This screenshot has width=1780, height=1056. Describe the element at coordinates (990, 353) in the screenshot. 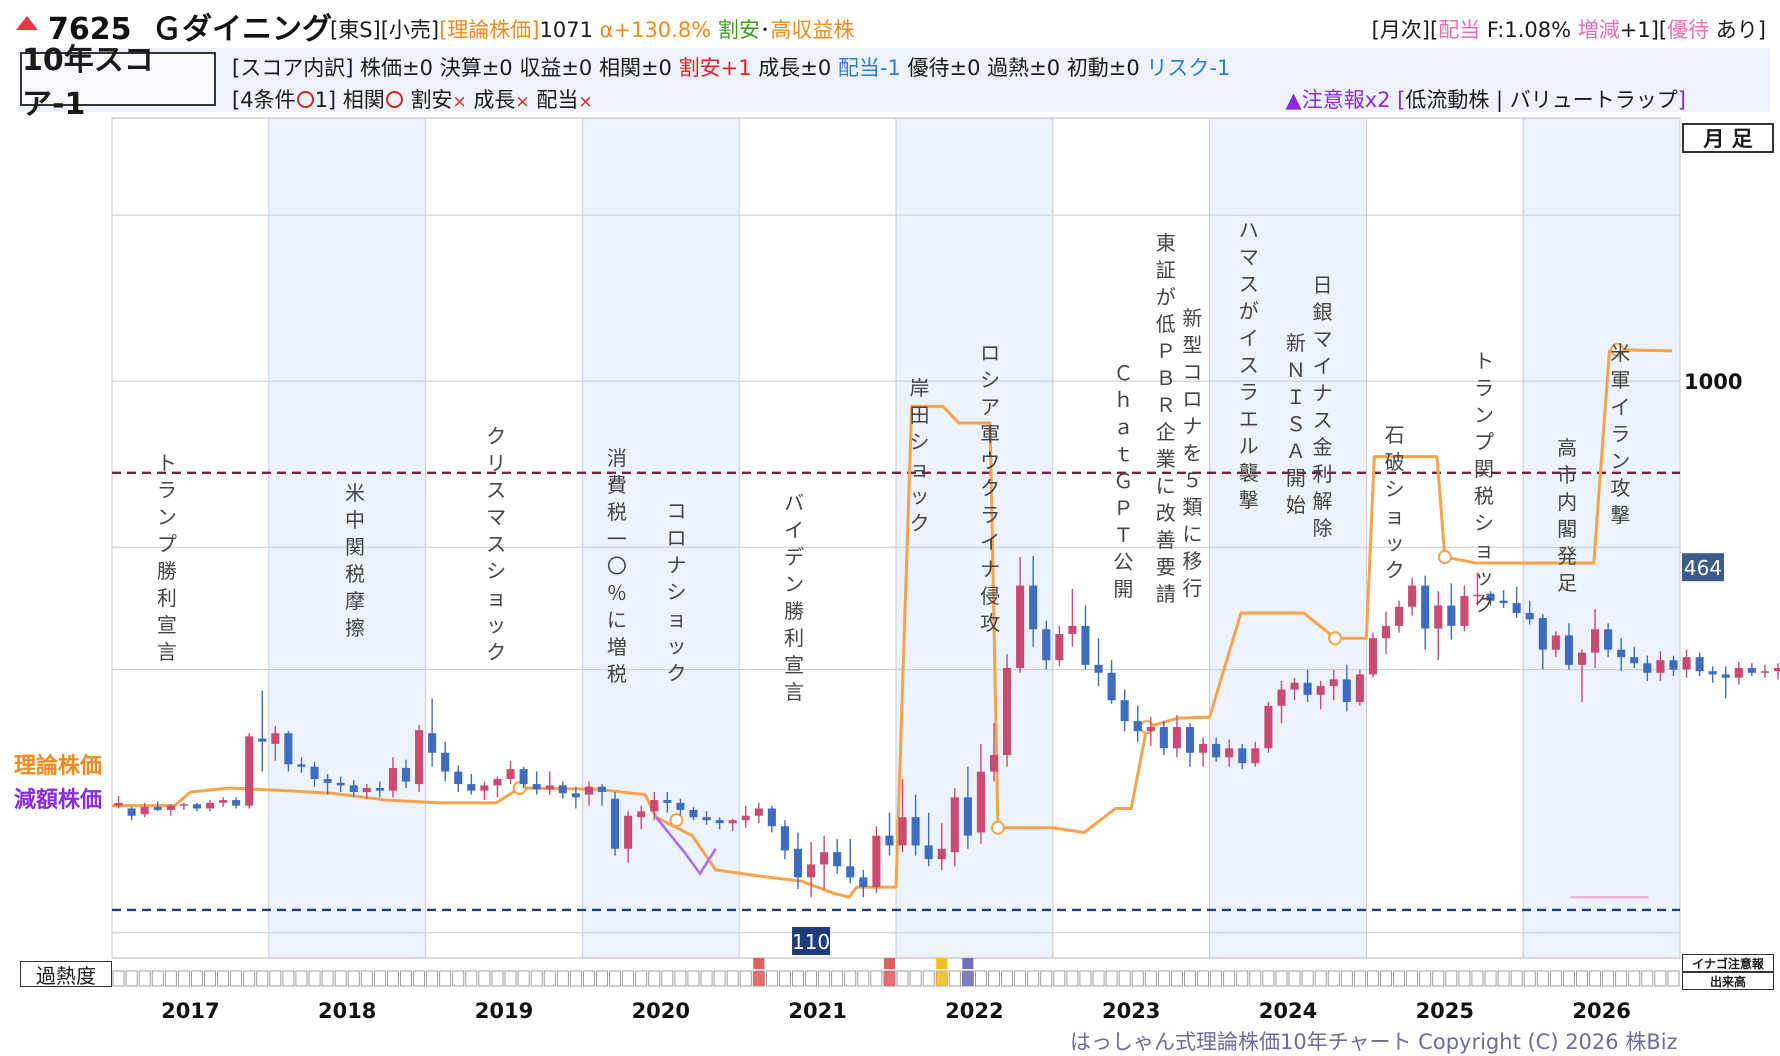

I see `event-char: ロ` at that location.